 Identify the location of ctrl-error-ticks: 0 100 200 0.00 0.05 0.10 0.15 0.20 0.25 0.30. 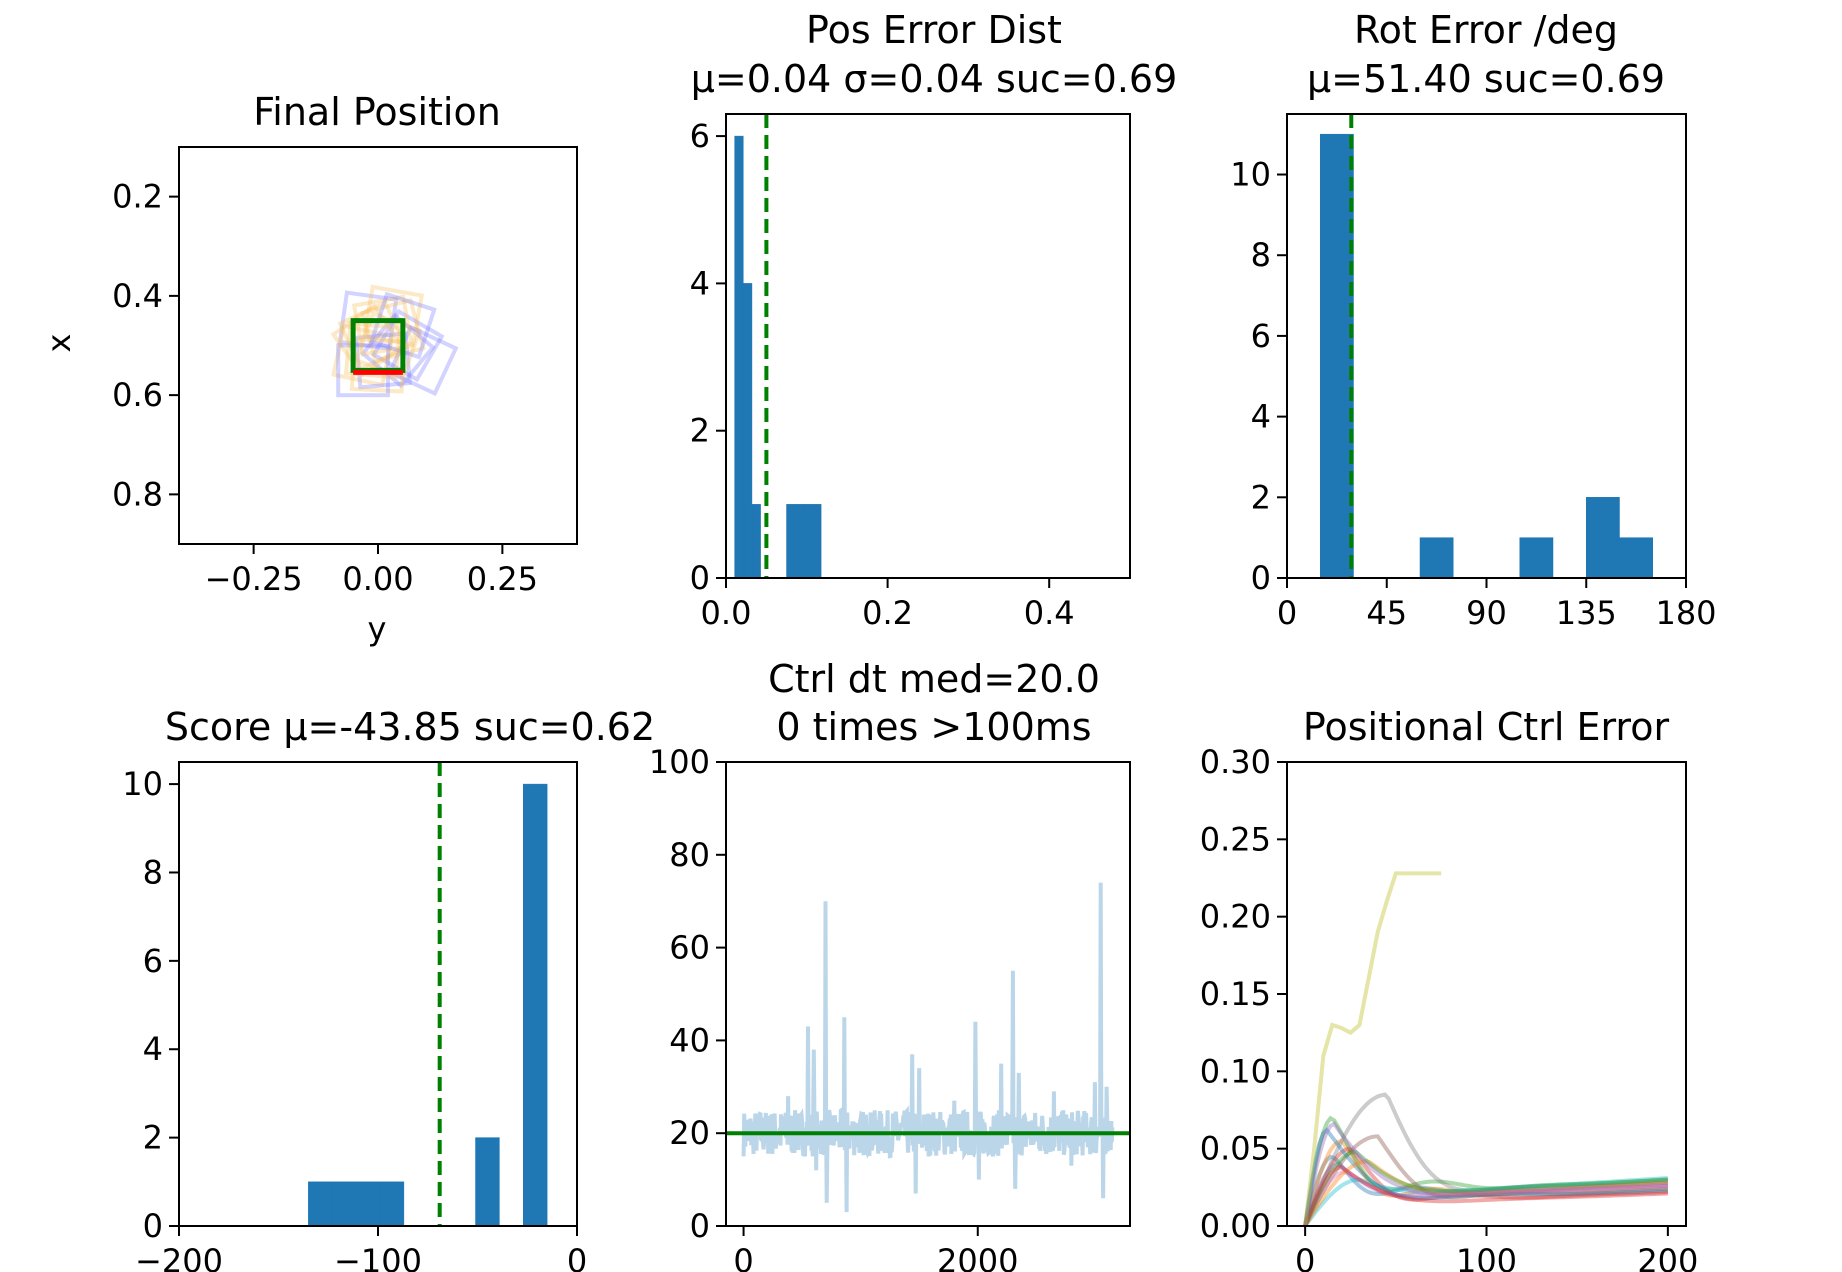
(1449, 1007).